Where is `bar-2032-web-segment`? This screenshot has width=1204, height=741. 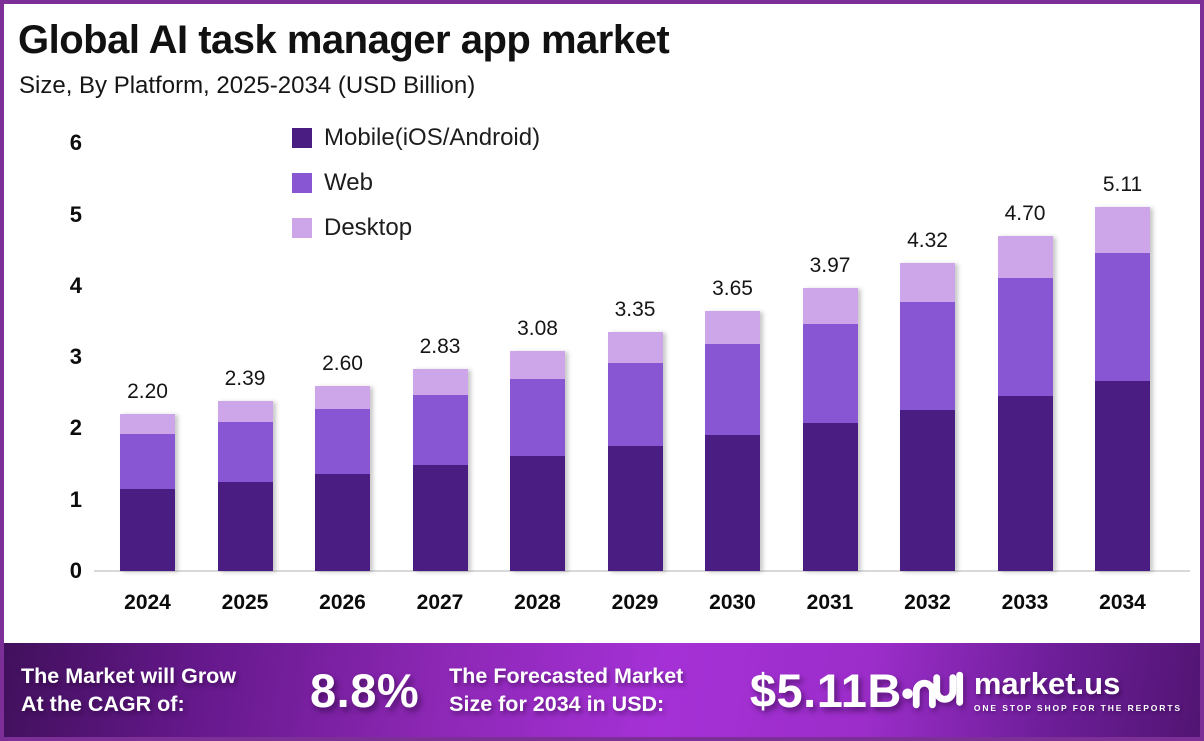 bar-2032-web-segment is located at coordinates (927, 356).